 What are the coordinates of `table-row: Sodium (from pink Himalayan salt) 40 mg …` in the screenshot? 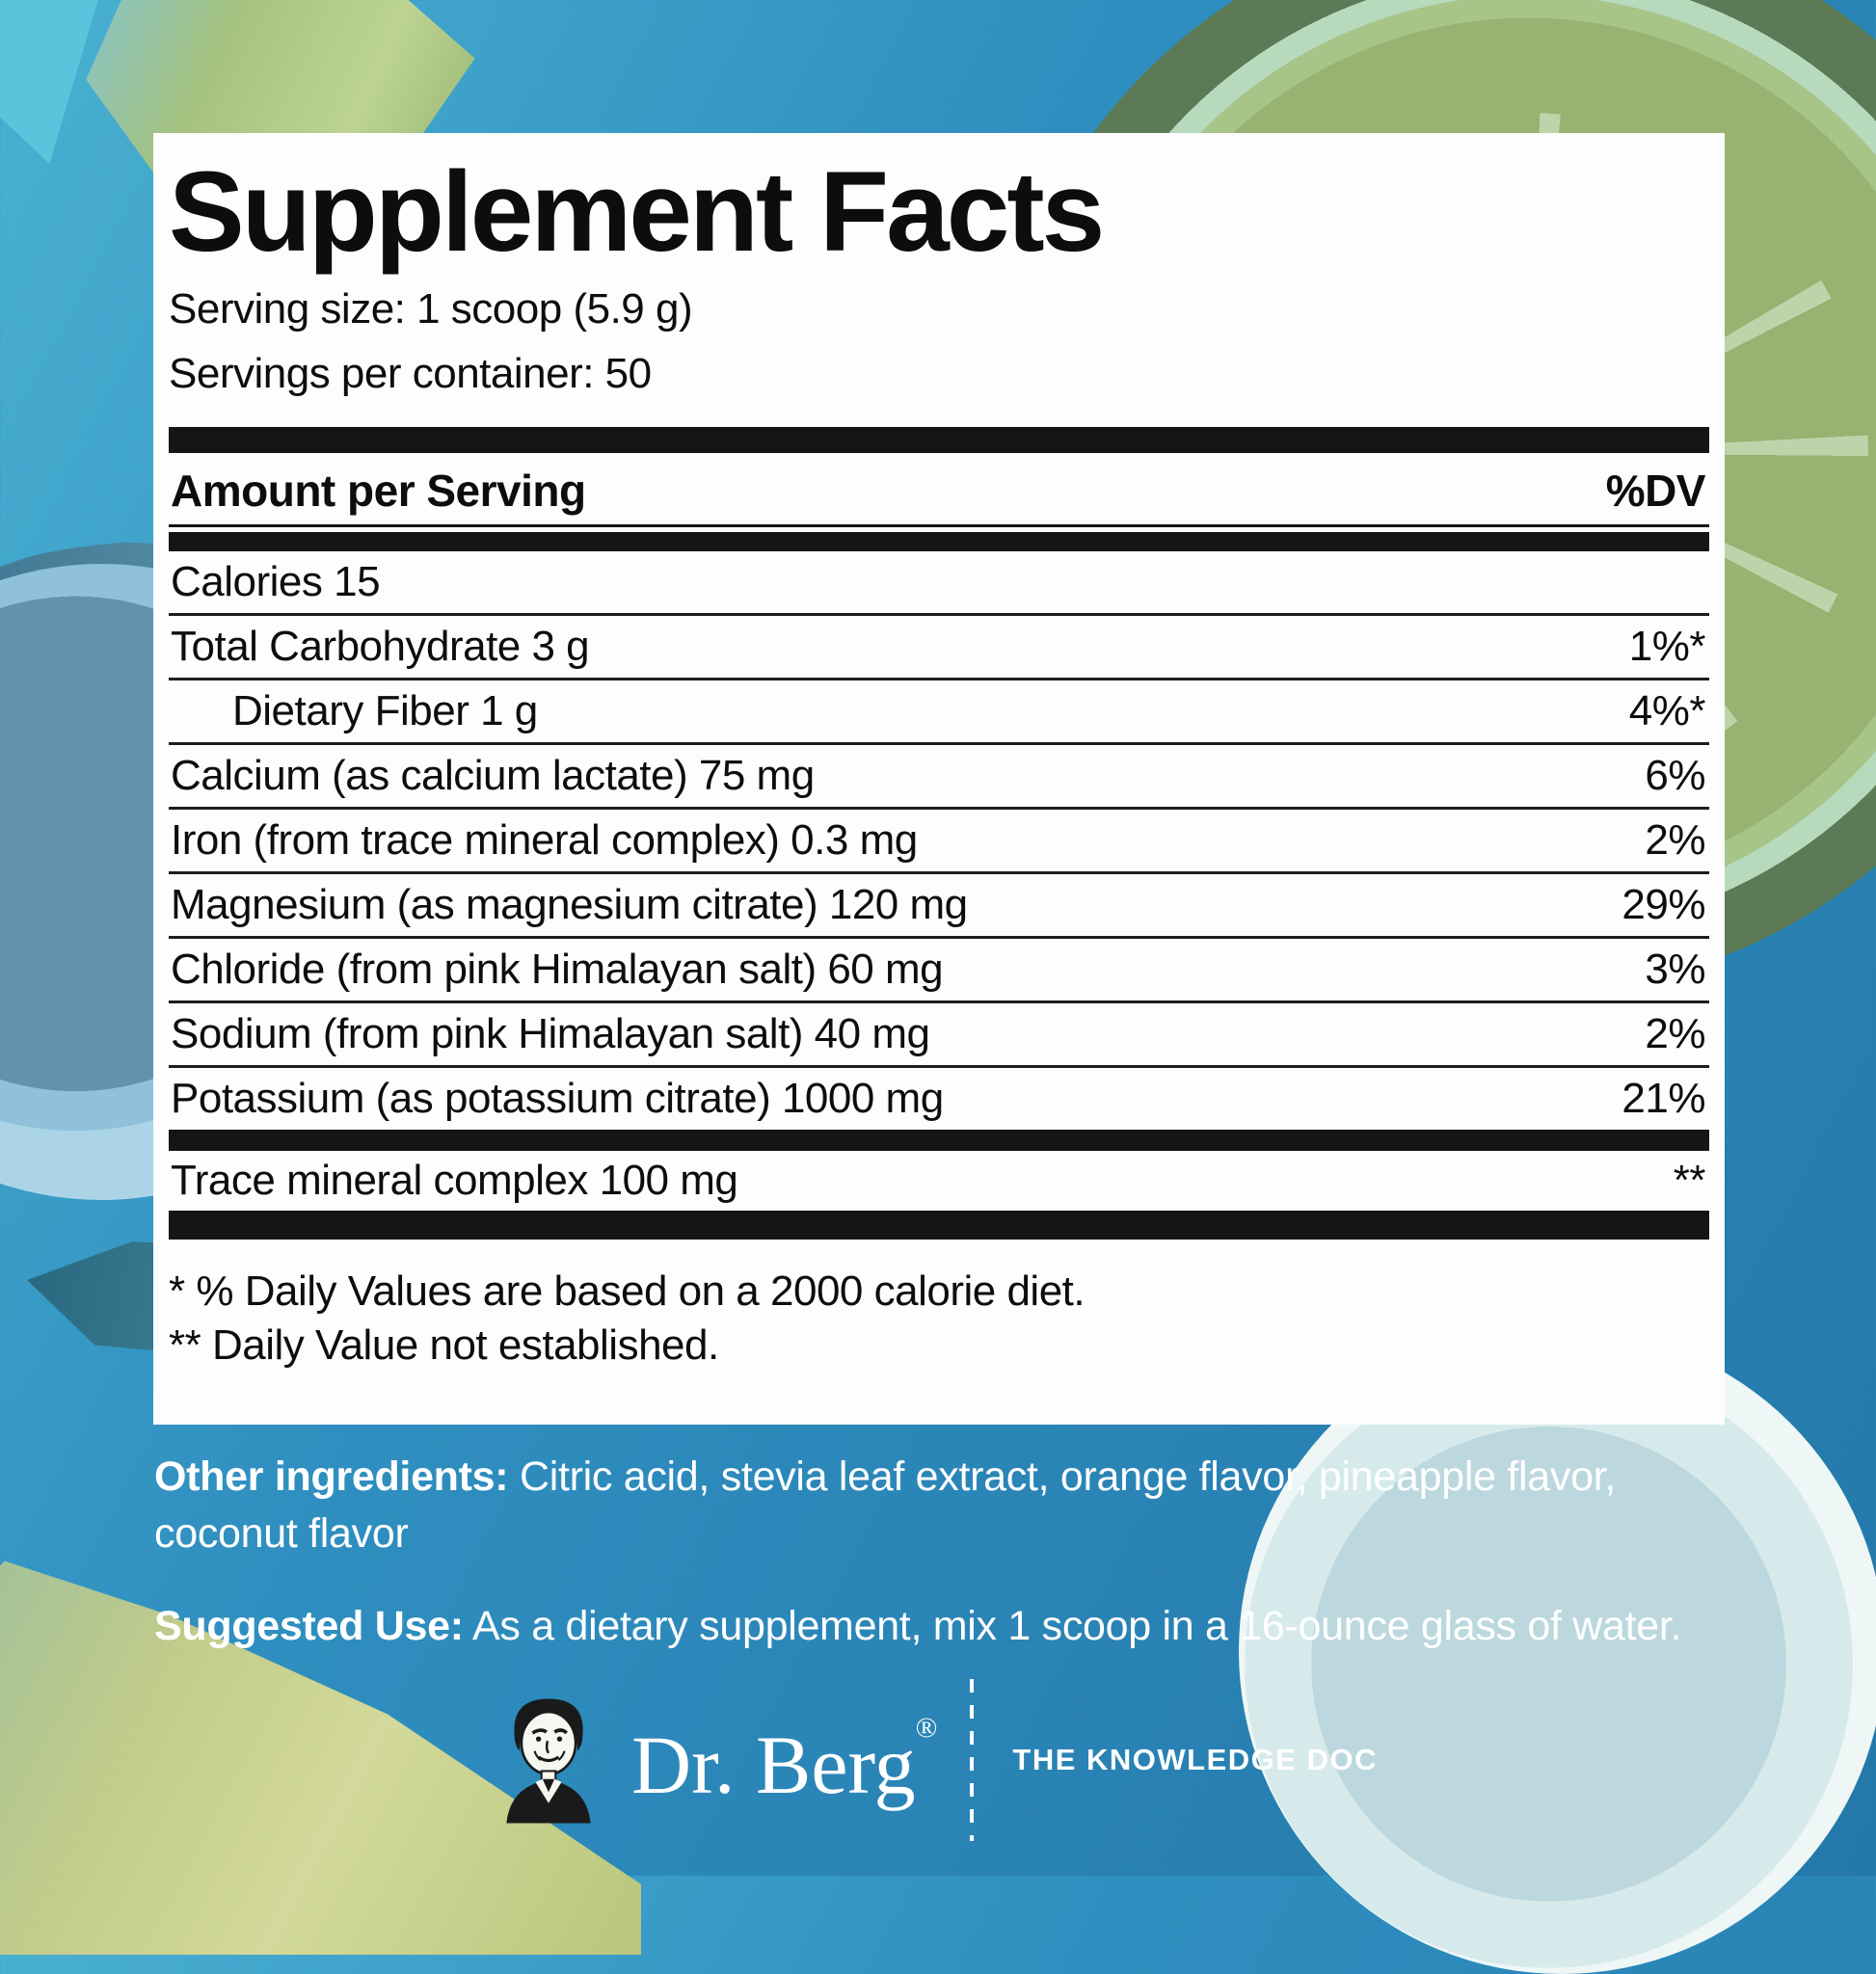 It's located at (939, 1036).